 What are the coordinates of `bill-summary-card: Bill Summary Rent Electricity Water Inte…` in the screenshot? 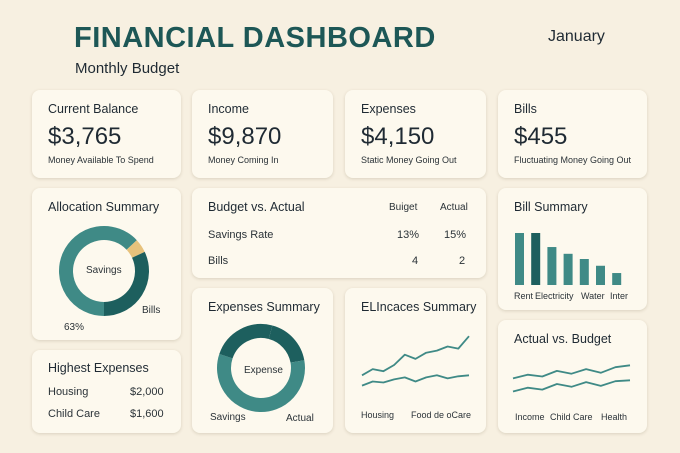 It's located at (572, 249).